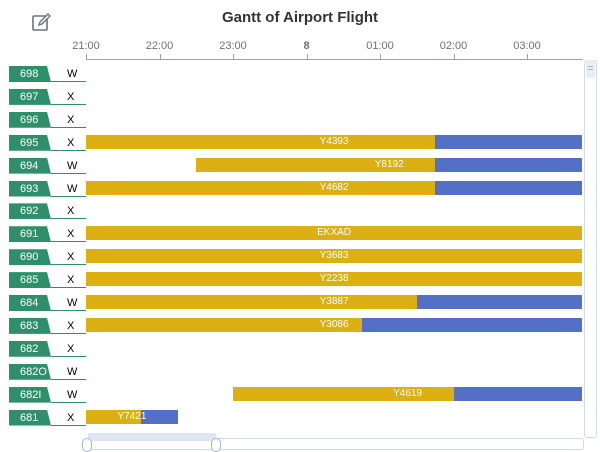 The width and height of the screenshot is (600, 452). What do you see at coordinates (30, 119) in the screenshot?
I see `flight-number-label: 696` at bounding box center [30, 119].